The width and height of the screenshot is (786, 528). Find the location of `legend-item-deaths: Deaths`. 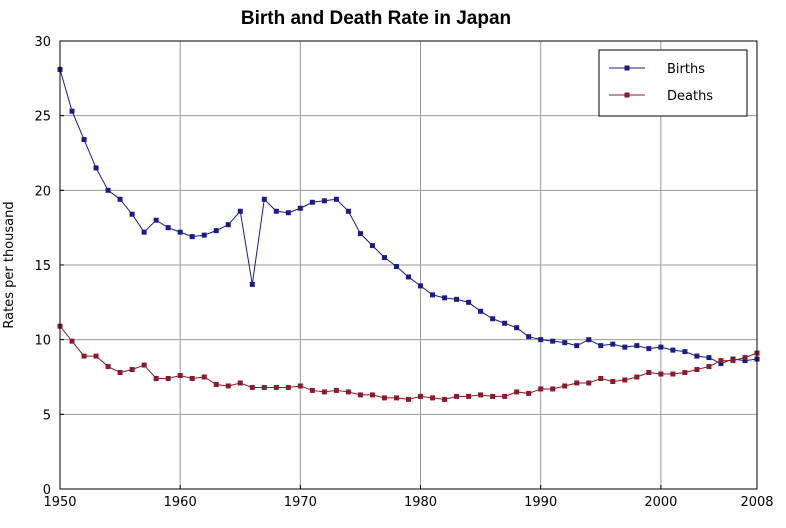

legend-item-deaths: Deaths is located at coordinates (661, 96).